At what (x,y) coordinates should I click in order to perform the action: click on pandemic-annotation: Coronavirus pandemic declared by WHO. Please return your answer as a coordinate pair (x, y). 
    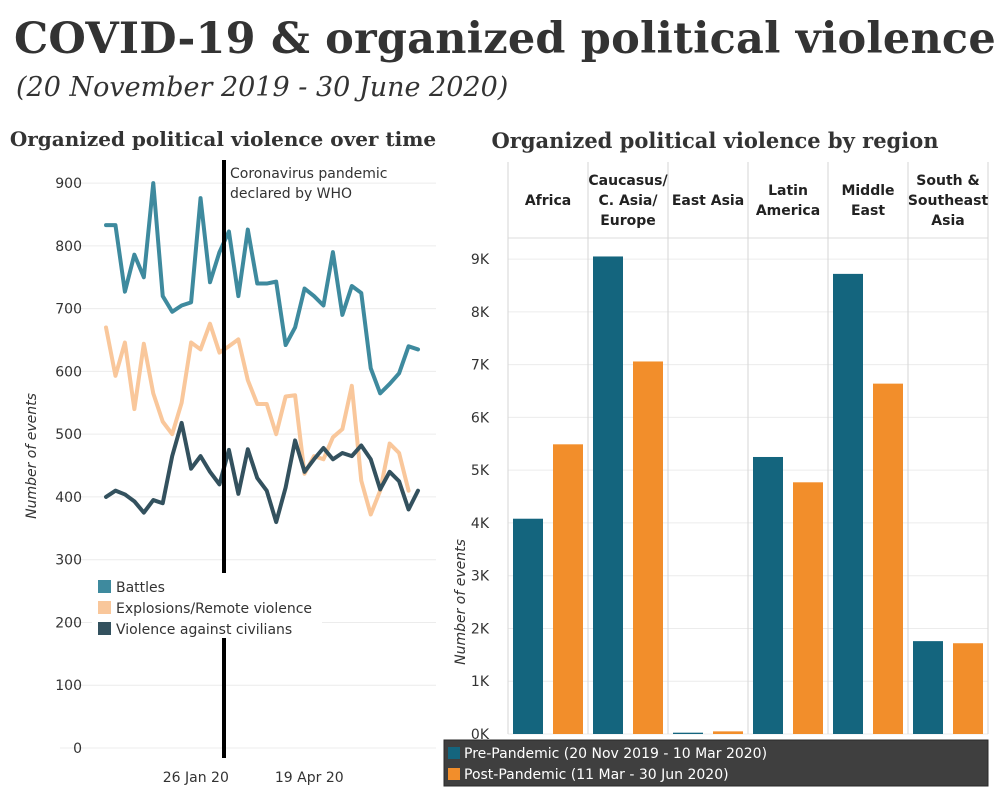
    Looking at the image, I should click on (304, 459).